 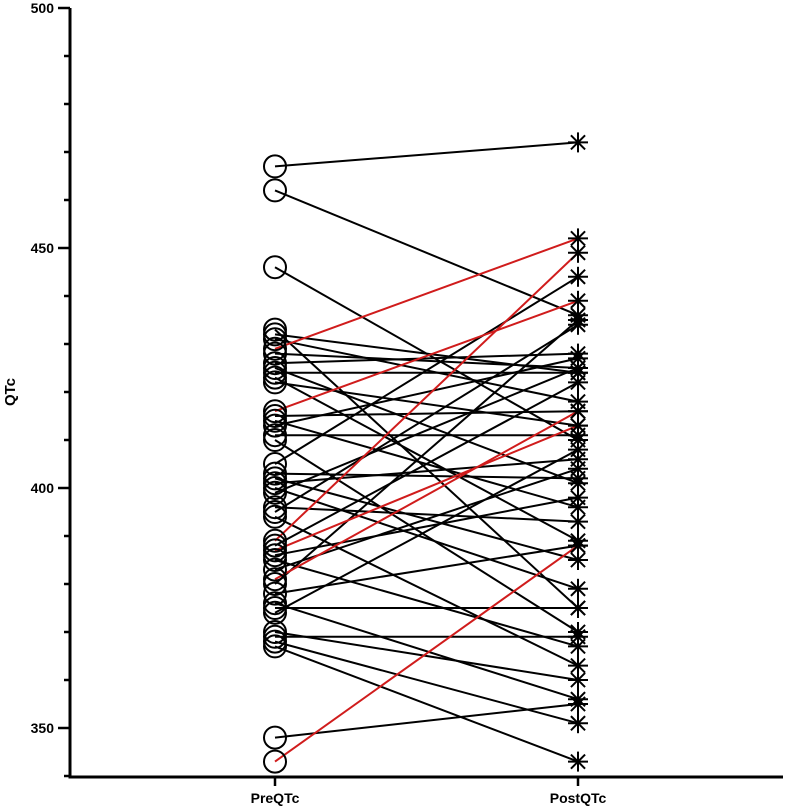 I want to click on y-tick-label: 500, so click(x=43, y=8).